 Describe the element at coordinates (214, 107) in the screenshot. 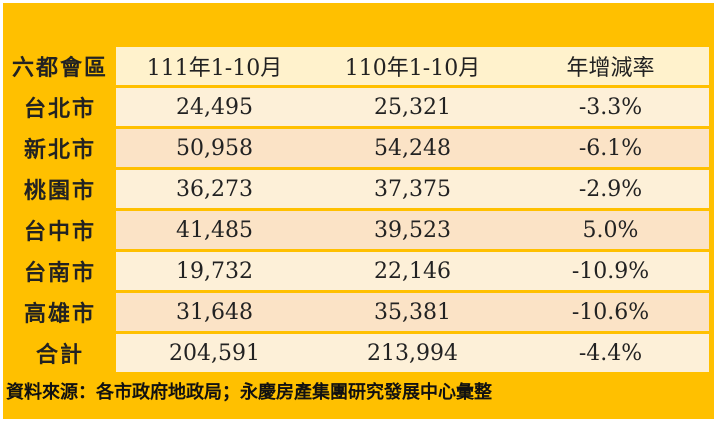

I see `cell-2022: 24,495` at that location.